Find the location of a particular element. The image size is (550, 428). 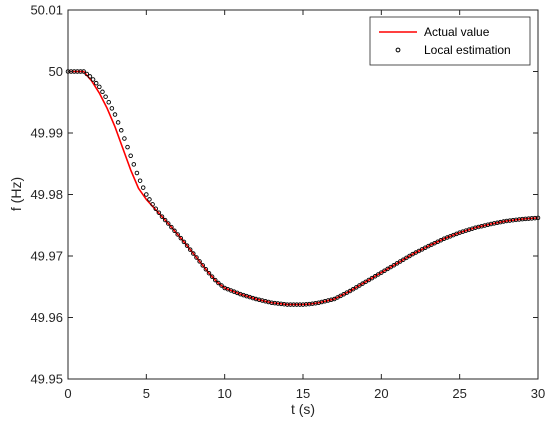

x-tick-label: 15 is located at coordinates (303, 393).